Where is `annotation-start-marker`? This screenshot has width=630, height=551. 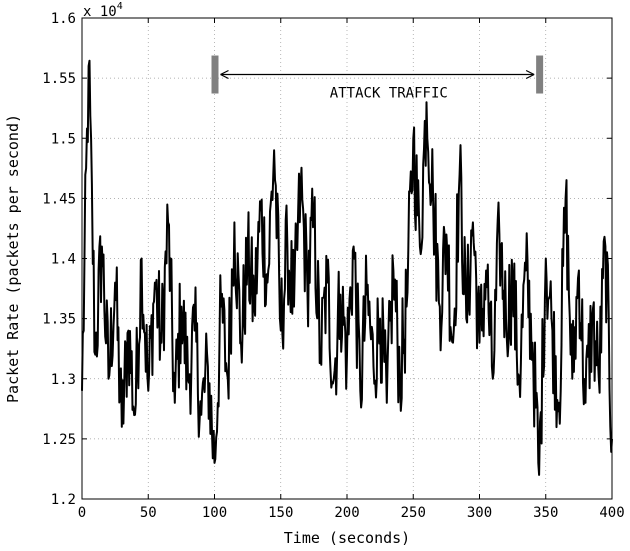 annotation-start-marker is located at coordinates (215, 74).